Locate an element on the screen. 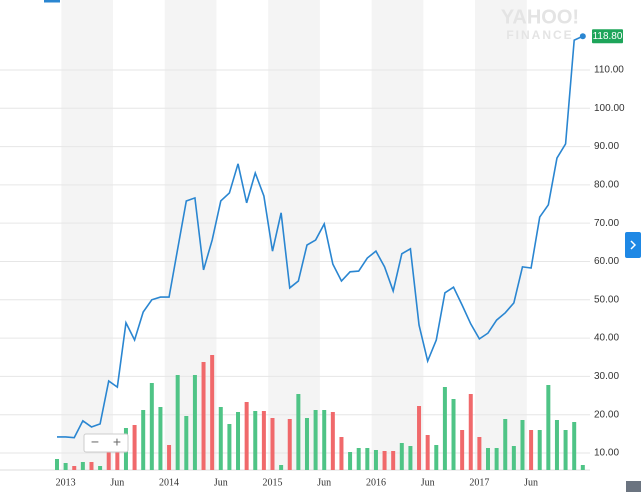  y-tick-label: 100.00 is located at coordinates (609, 108).